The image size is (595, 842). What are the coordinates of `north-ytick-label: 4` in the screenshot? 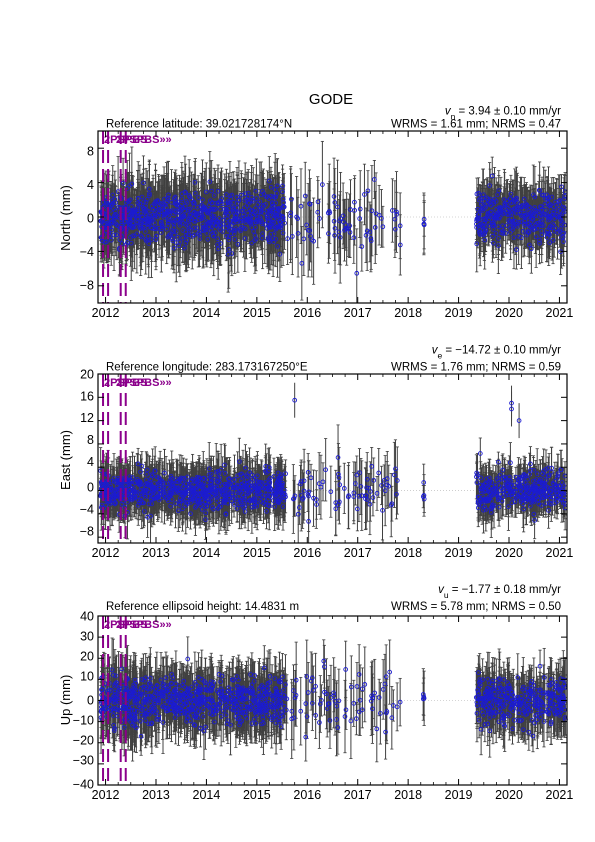 It's located at (90, 185).